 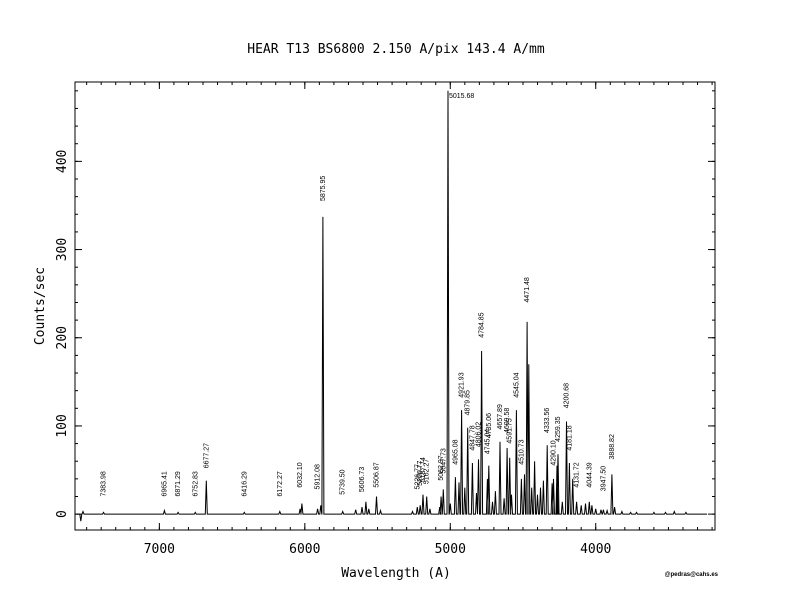 What do you see at coordinates (489, 425) in the screenshot?
I see `line-label: 4735.06` at bounding box center [489, 425].